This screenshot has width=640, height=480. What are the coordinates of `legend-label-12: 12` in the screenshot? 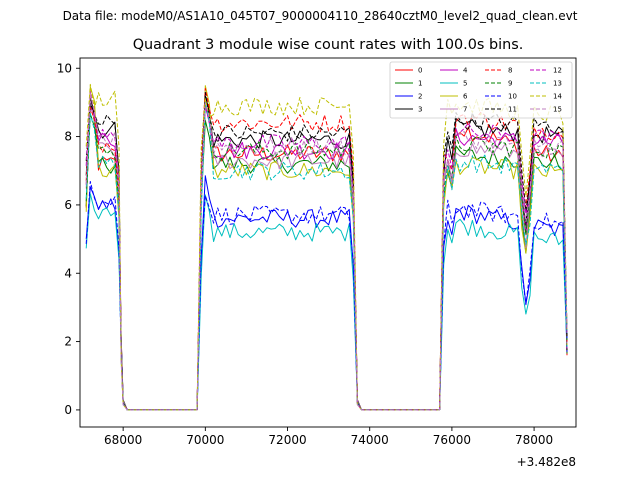 It's located at (557, 71).